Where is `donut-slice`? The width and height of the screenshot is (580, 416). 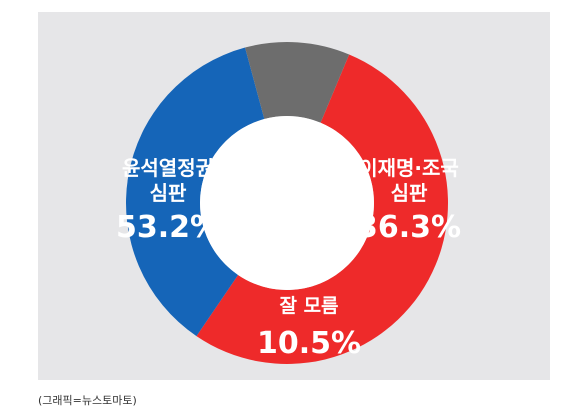 donut-slice is located at coordinates (297, 82).